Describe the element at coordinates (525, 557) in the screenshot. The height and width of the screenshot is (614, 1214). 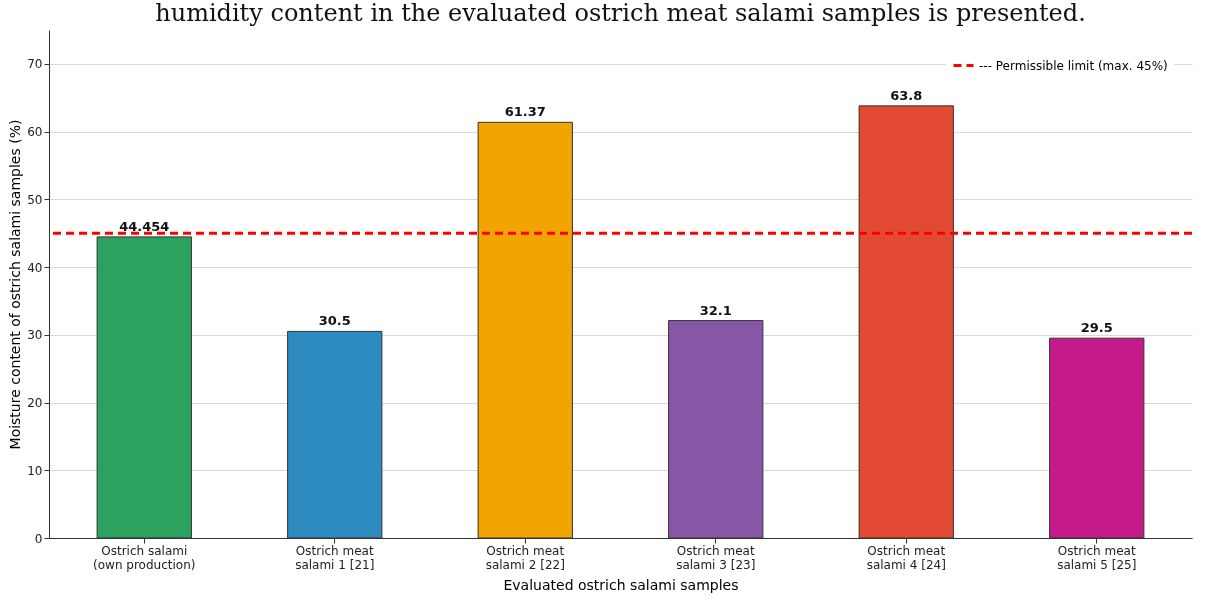
I see `x-tick-label: Ostrich meat salami 2 [22]` at that location.